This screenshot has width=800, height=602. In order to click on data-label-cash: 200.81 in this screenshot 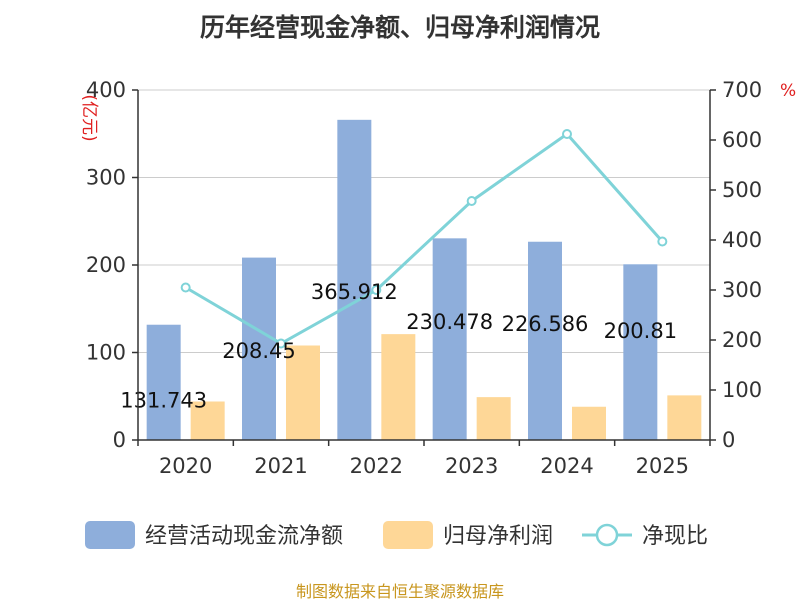, I will do `click(640, 331)`.